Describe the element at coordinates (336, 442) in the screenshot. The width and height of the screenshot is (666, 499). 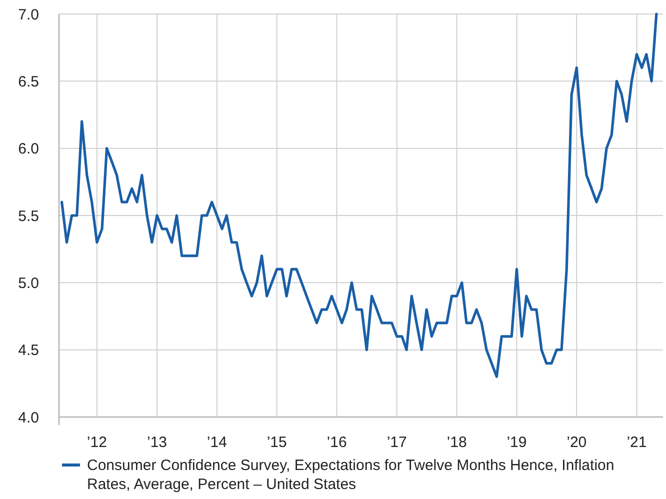
I see `x-tick-label: ’16` at that location.